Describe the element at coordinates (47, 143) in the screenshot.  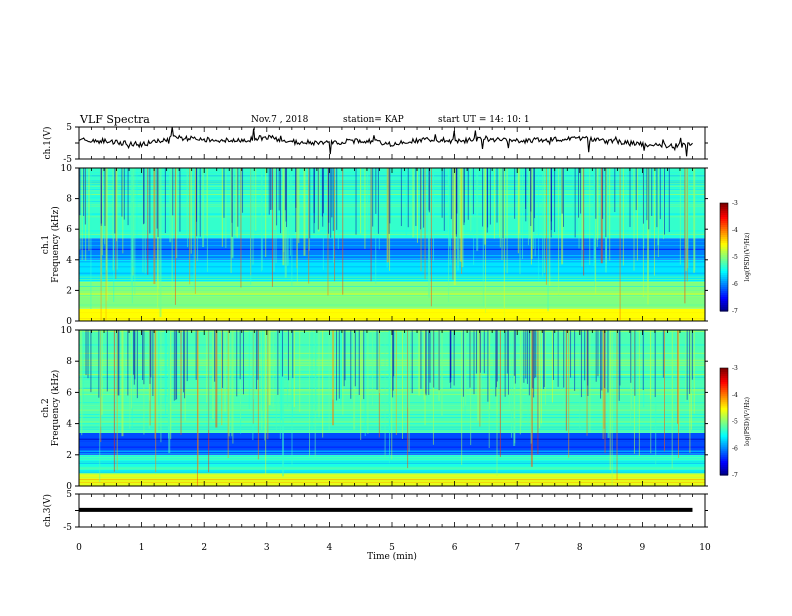
I see `y-axis-label: ch.1(V)` at that location.